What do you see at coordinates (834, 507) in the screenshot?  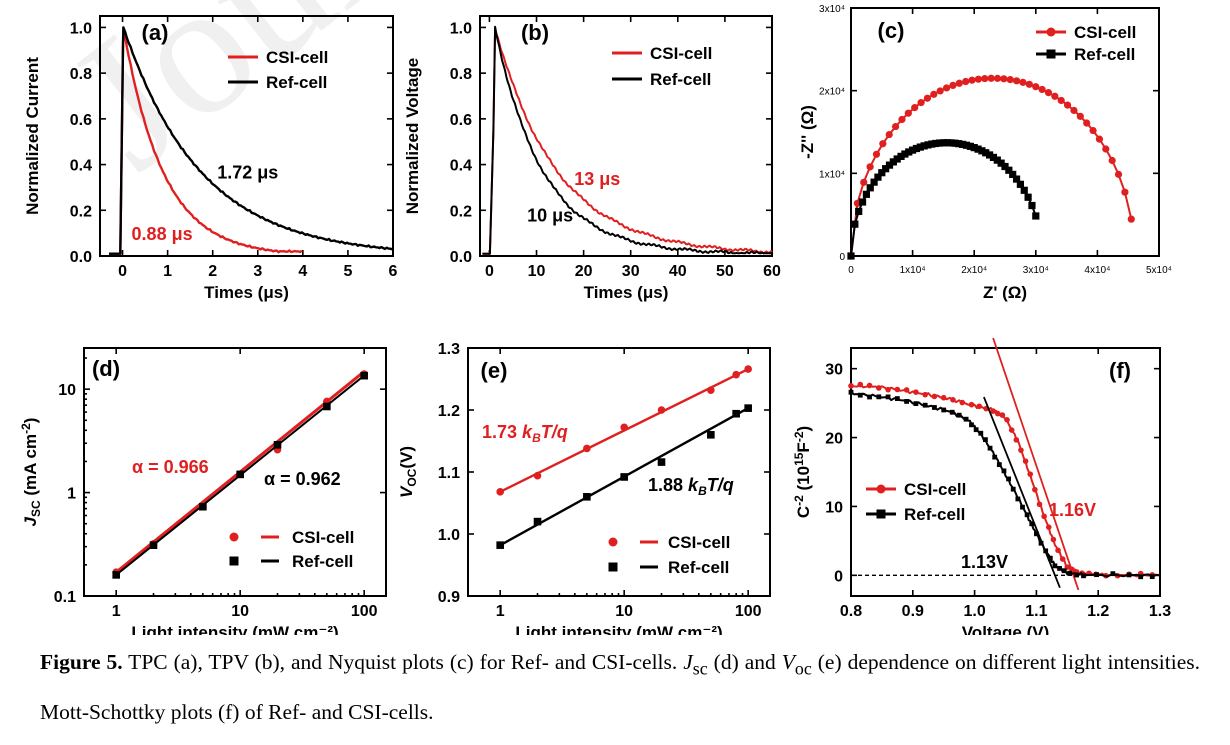 I see `f-y-tick-label: 10` at bounding box center [834, 507].